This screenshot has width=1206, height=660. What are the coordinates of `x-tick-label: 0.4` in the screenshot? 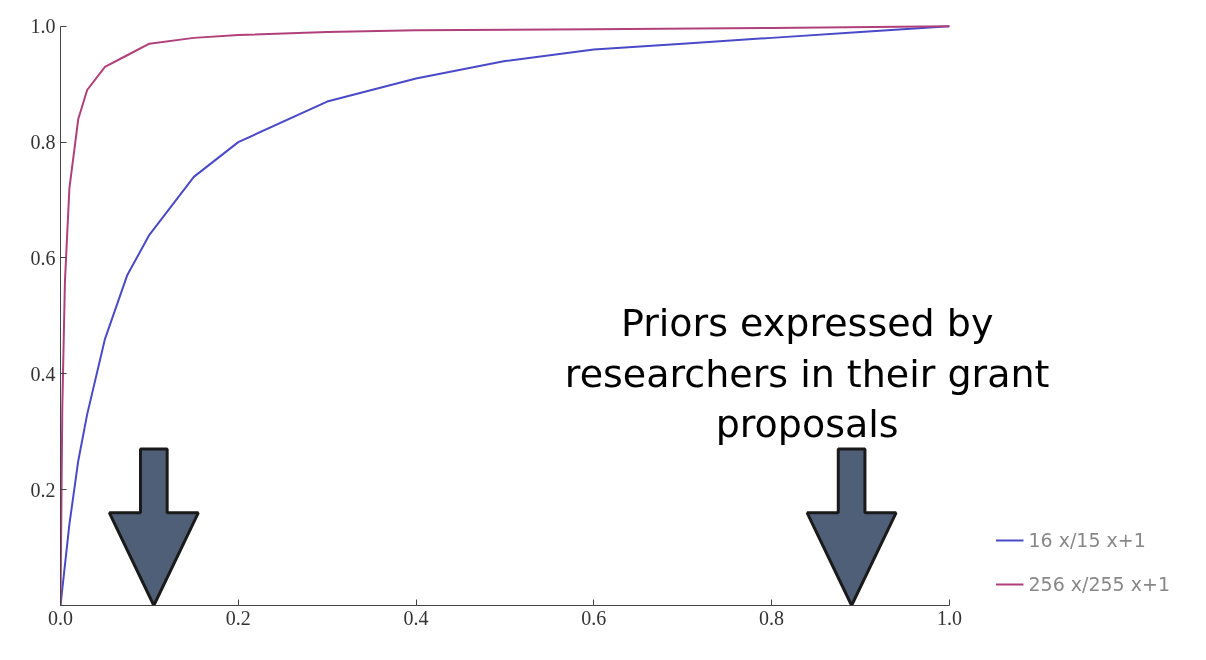 It's located at (416, 617).